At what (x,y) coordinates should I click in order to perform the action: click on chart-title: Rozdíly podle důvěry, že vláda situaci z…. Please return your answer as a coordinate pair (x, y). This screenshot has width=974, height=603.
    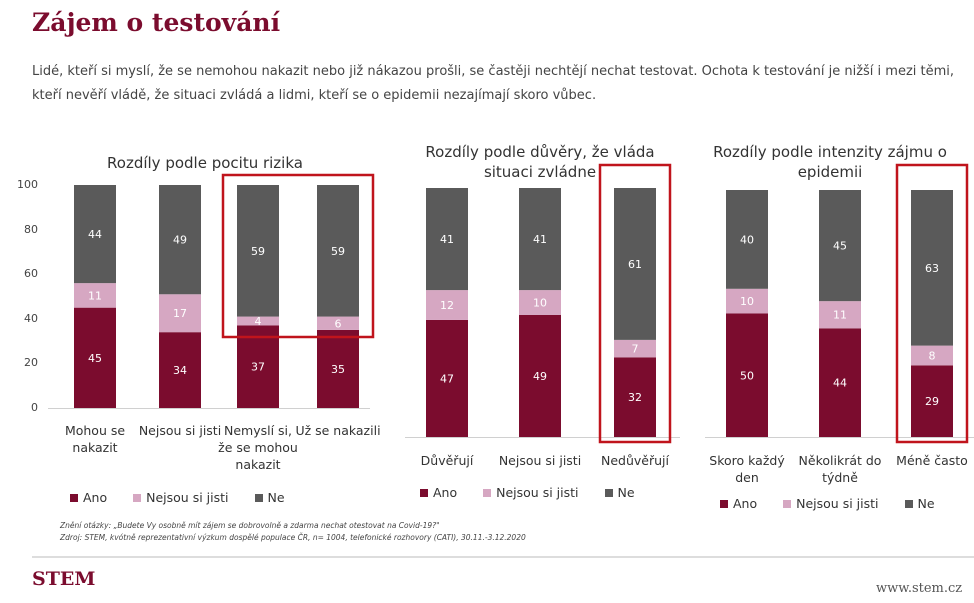
    Looking at the image, I should click on (540, 162).